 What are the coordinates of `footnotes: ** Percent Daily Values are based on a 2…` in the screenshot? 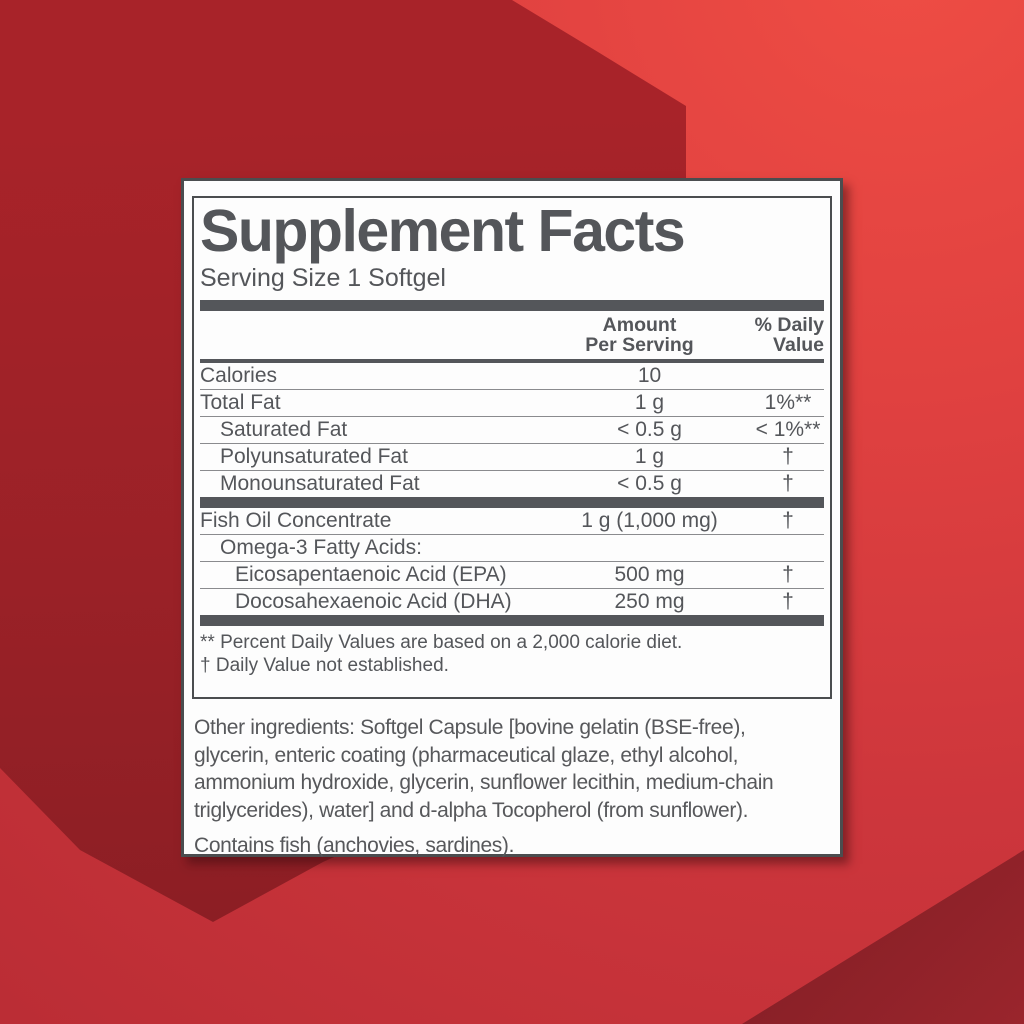 It's located at (512, 654).